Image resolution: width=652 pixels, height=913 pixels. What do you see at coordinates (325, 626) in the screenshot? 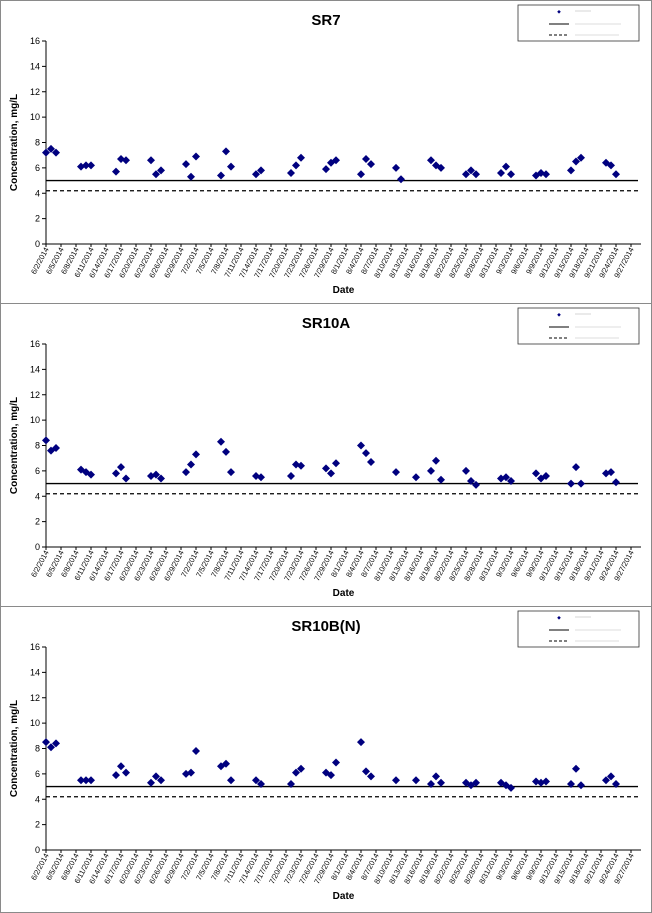
I see `chart-title: SR10B(N)` at bounding box center [325, 626].